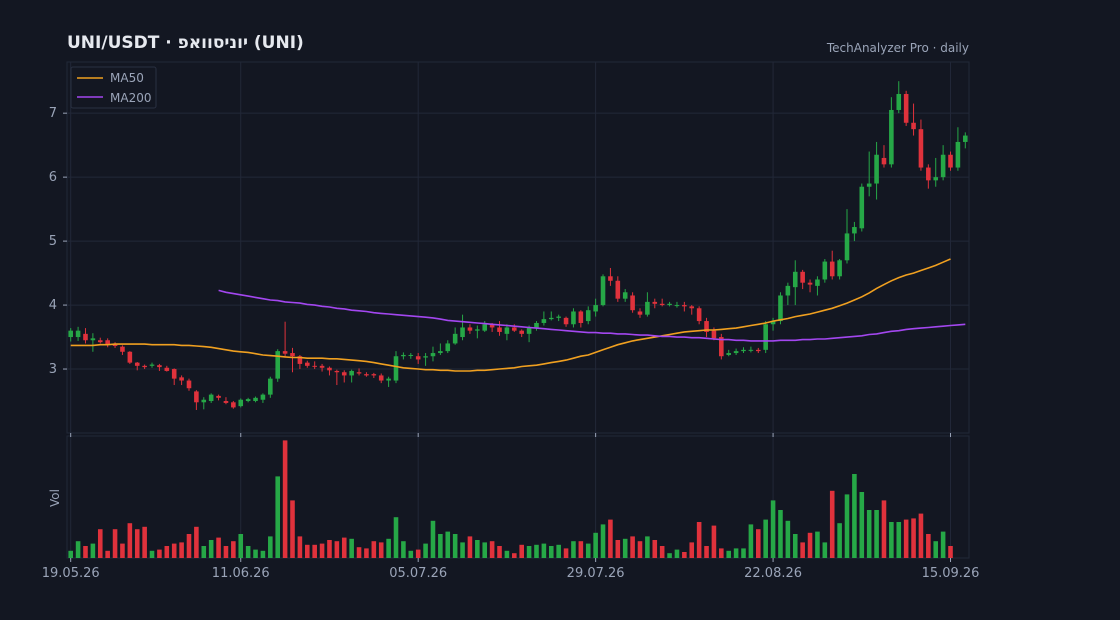  I want to click on ma50-line, so click(510, 315).